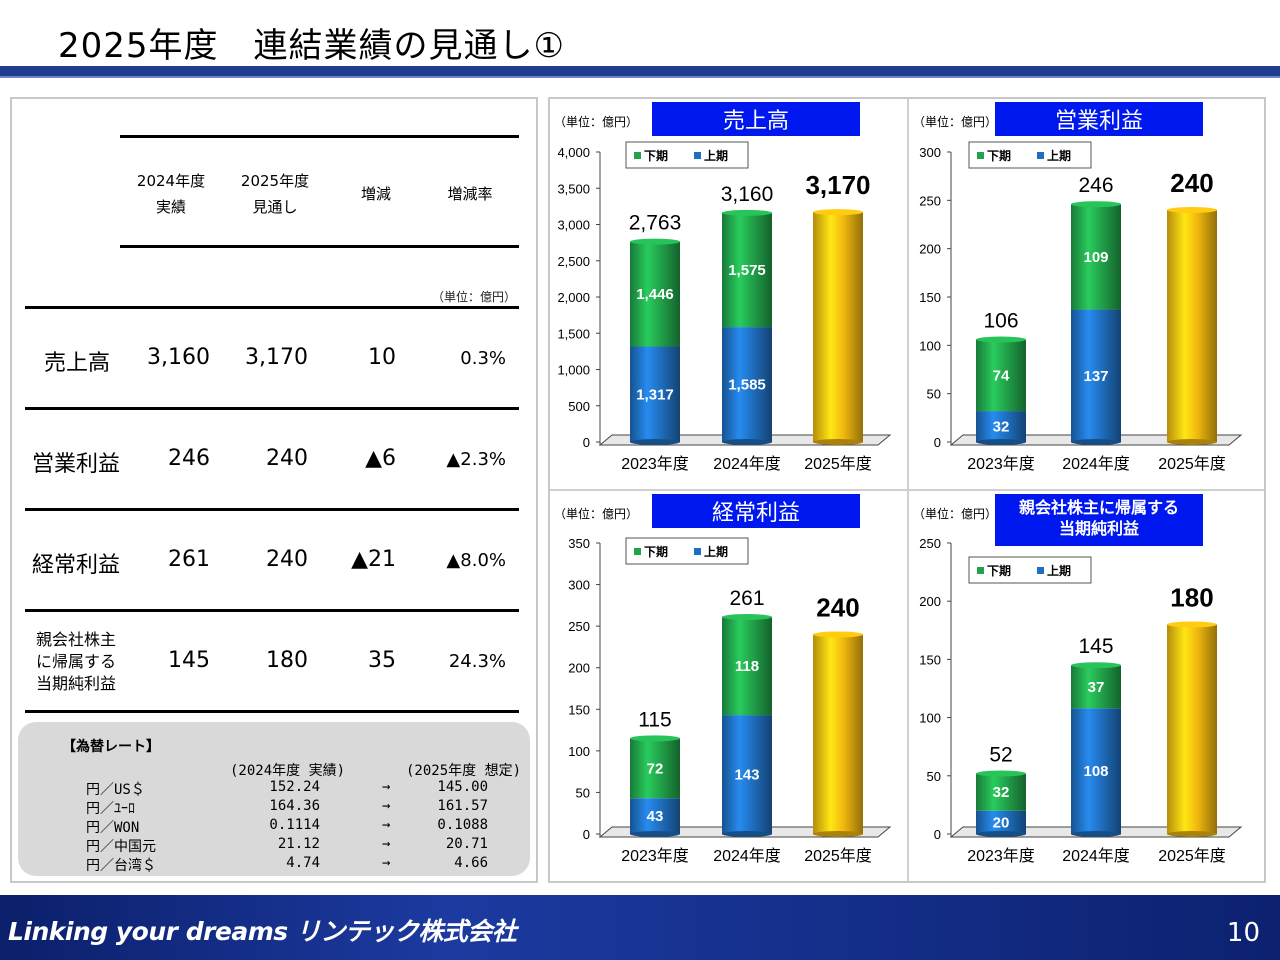  What do you see at coordinates (189, 660) in the screenshot?
I see `row-net-2024: 145` at bounding box center [189, 660].